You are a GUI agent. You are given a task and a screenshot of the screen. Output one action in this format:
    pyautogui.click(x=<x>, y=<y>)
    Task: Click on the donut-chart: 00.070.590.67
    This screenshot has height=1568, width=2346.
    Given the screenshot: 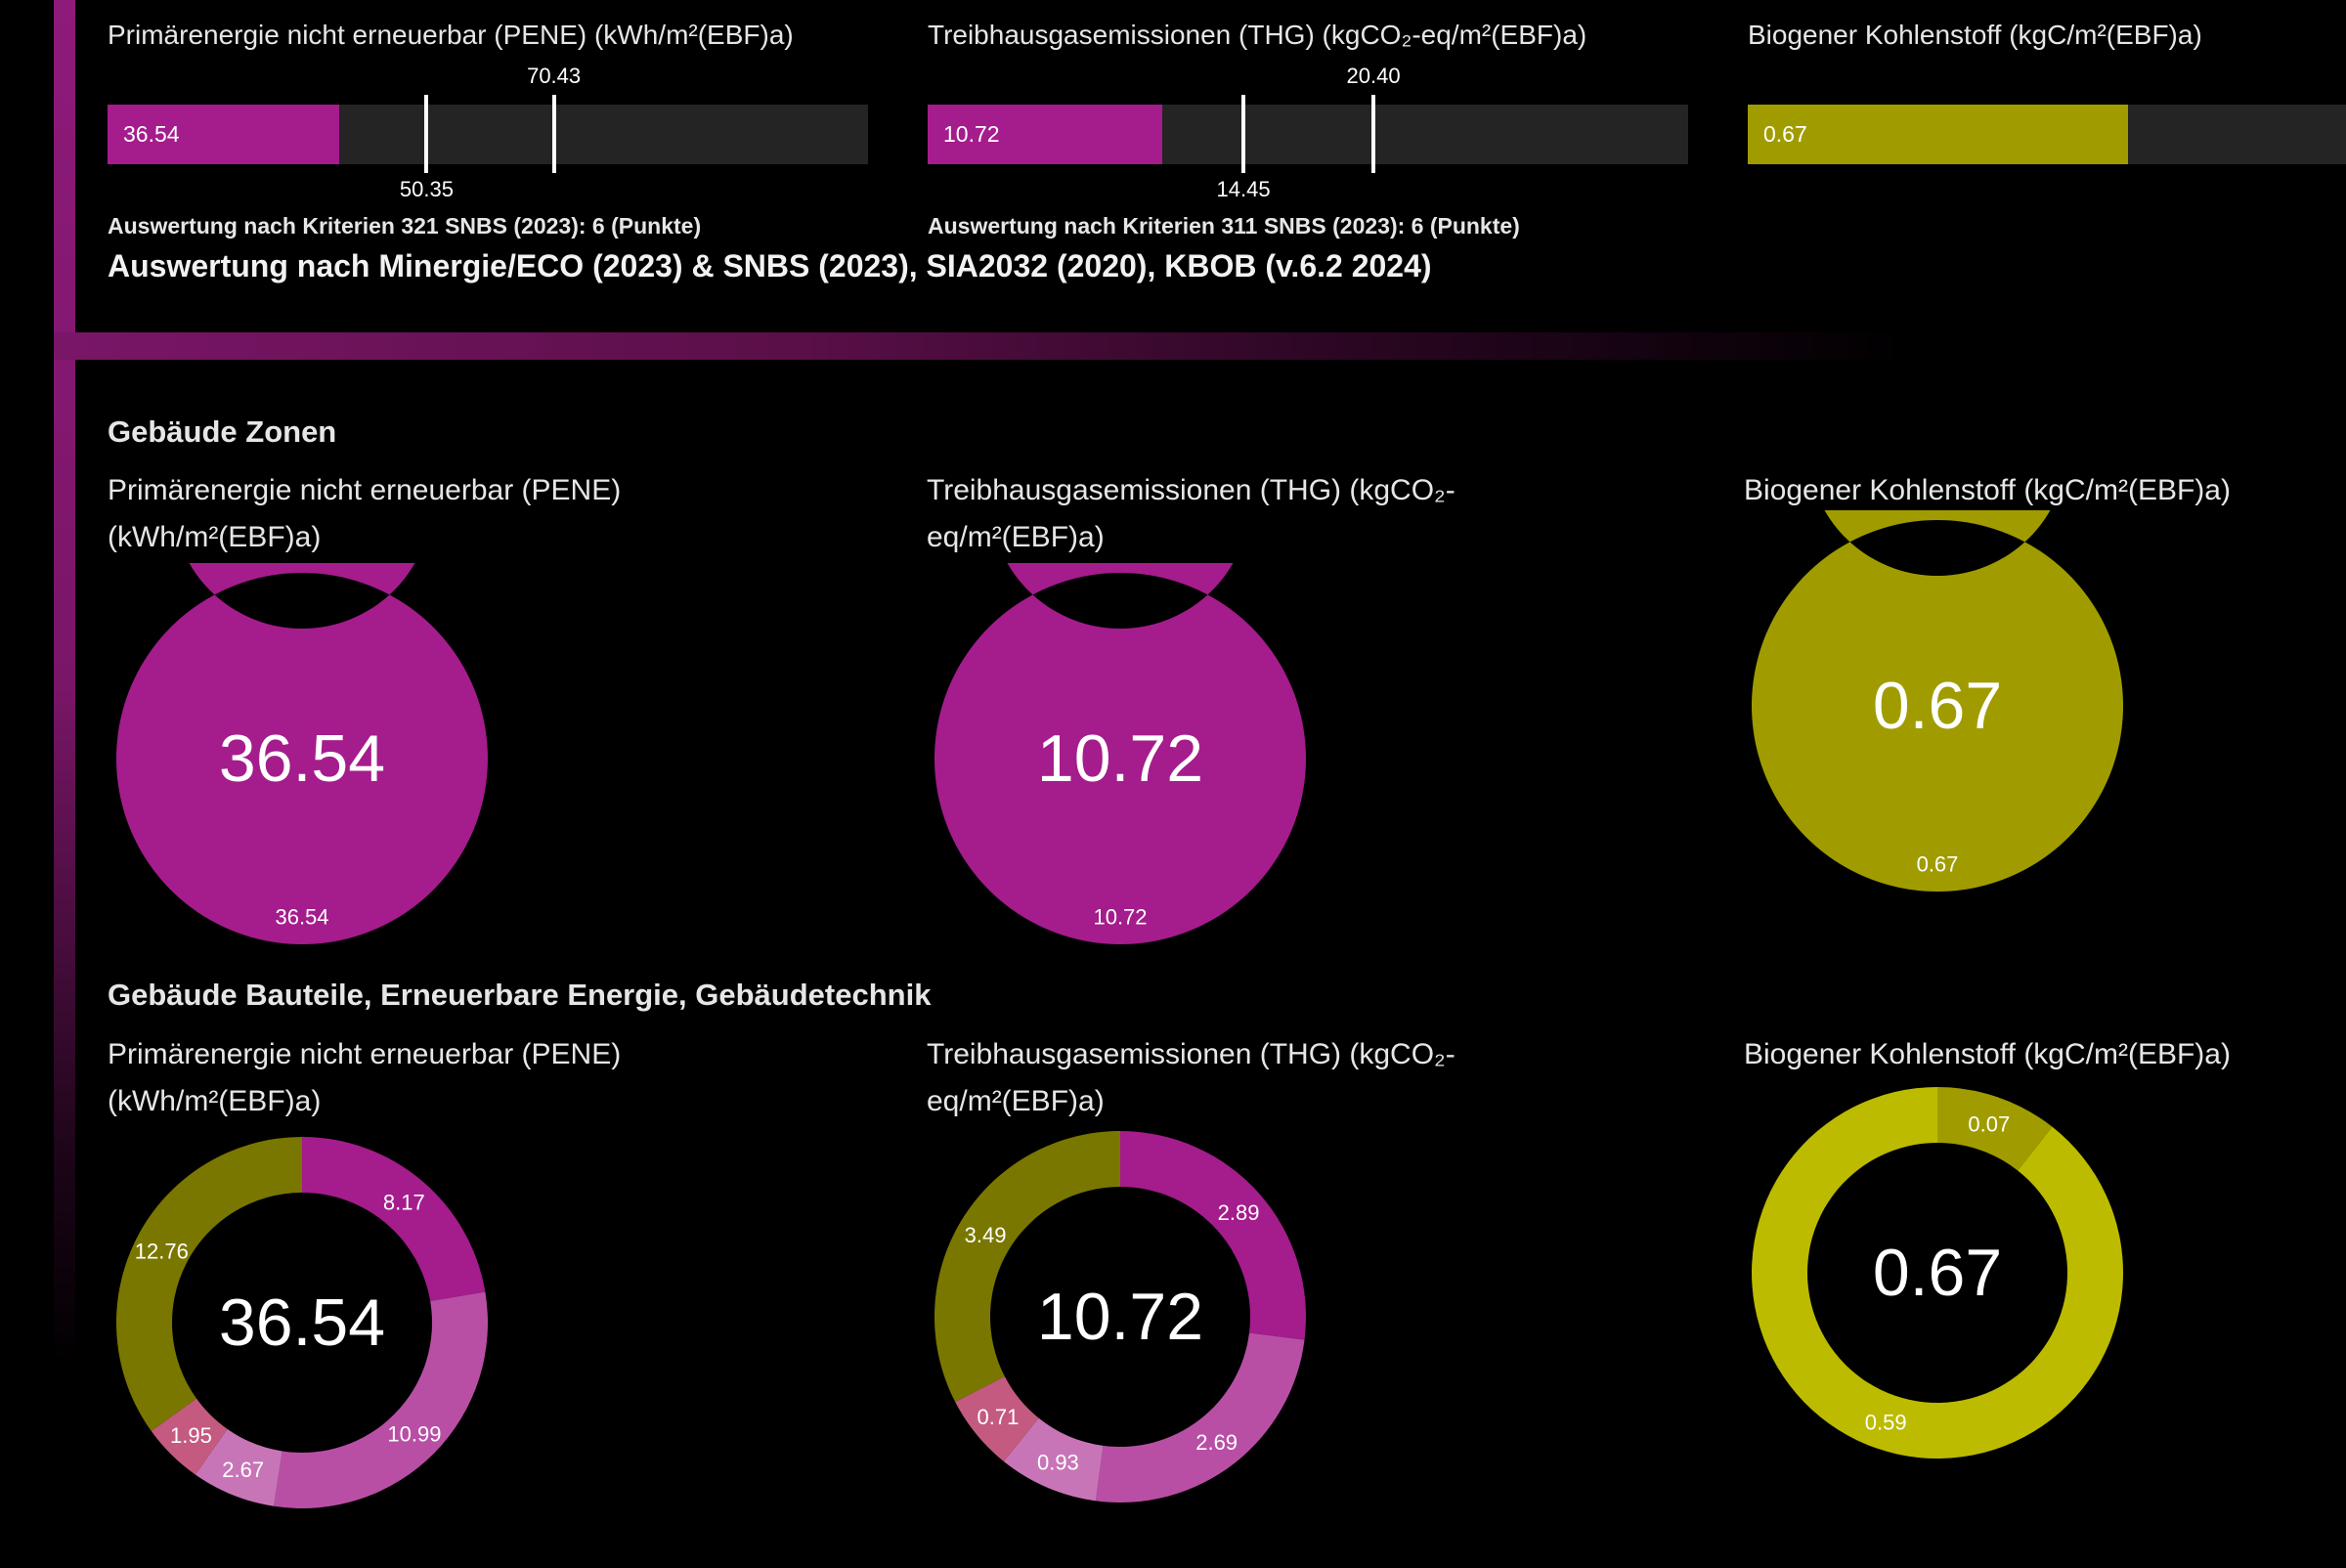 What is the action you would take?
    pyautogui.click(x=1938, y=1272)
    